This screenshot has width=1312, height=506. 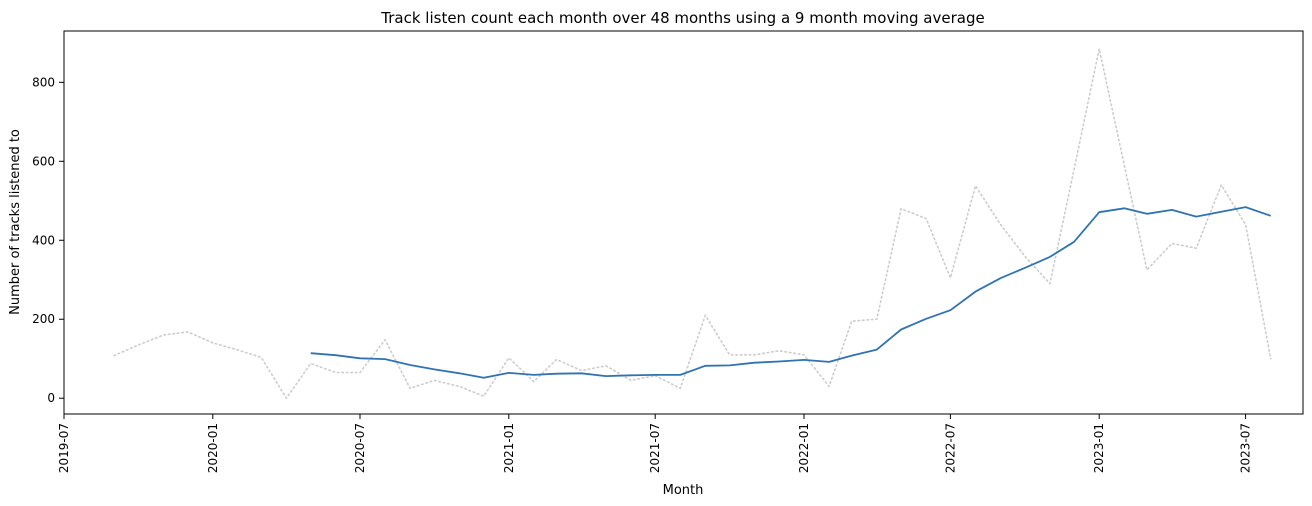 I want to click on x-tick-label: 2021-01, so click(x=509, y=448).